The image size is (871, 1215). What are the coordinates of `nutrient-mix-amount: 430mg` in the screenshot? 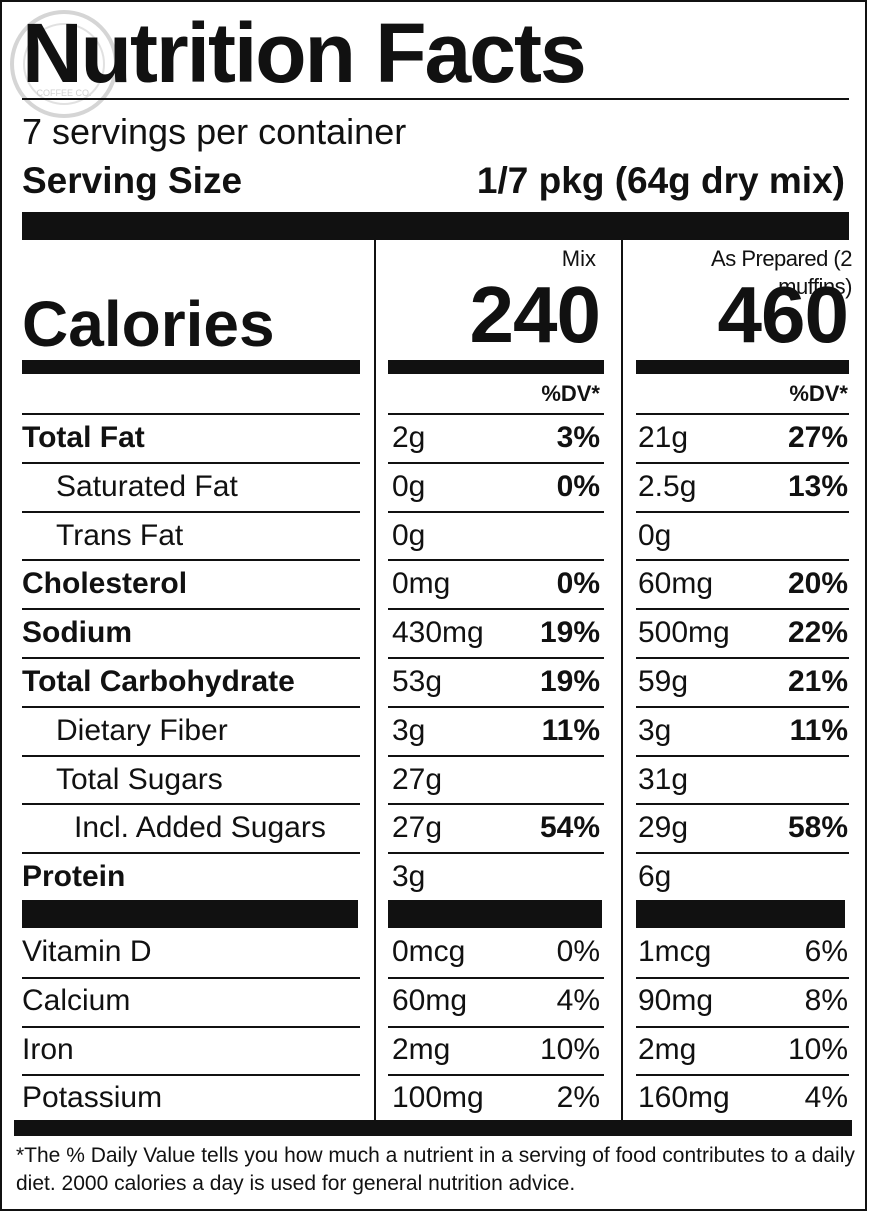 It's located at (438, 633).